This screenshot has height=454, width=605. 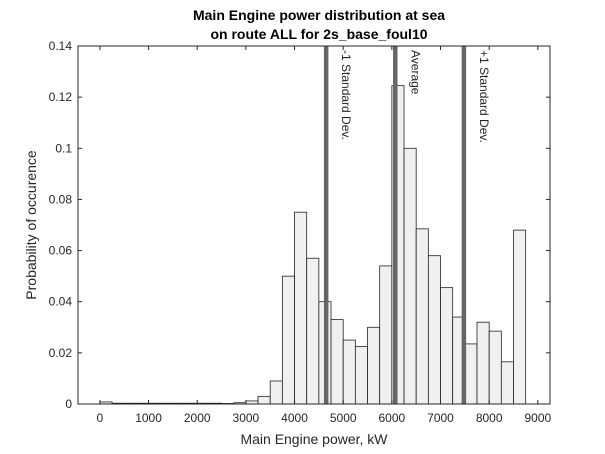 What do you see at coordinates (31, 225) in the screenshot?
I see `y-axis-label: Probability of occurence` at bounding box center [31, 225].